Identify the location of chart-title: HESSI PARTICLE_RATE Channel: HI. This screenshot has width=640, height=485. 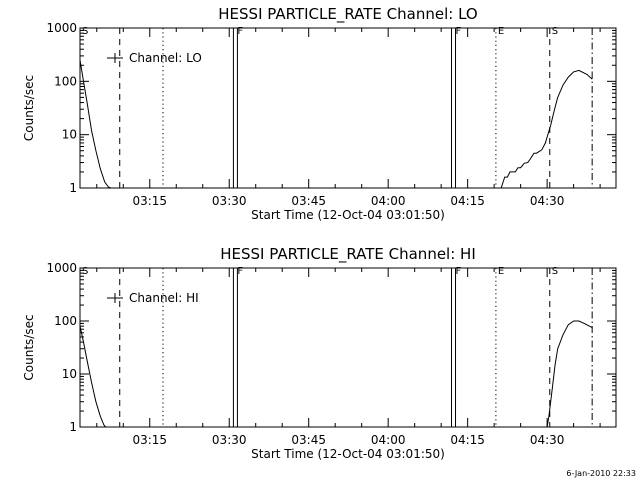
(348, 254).